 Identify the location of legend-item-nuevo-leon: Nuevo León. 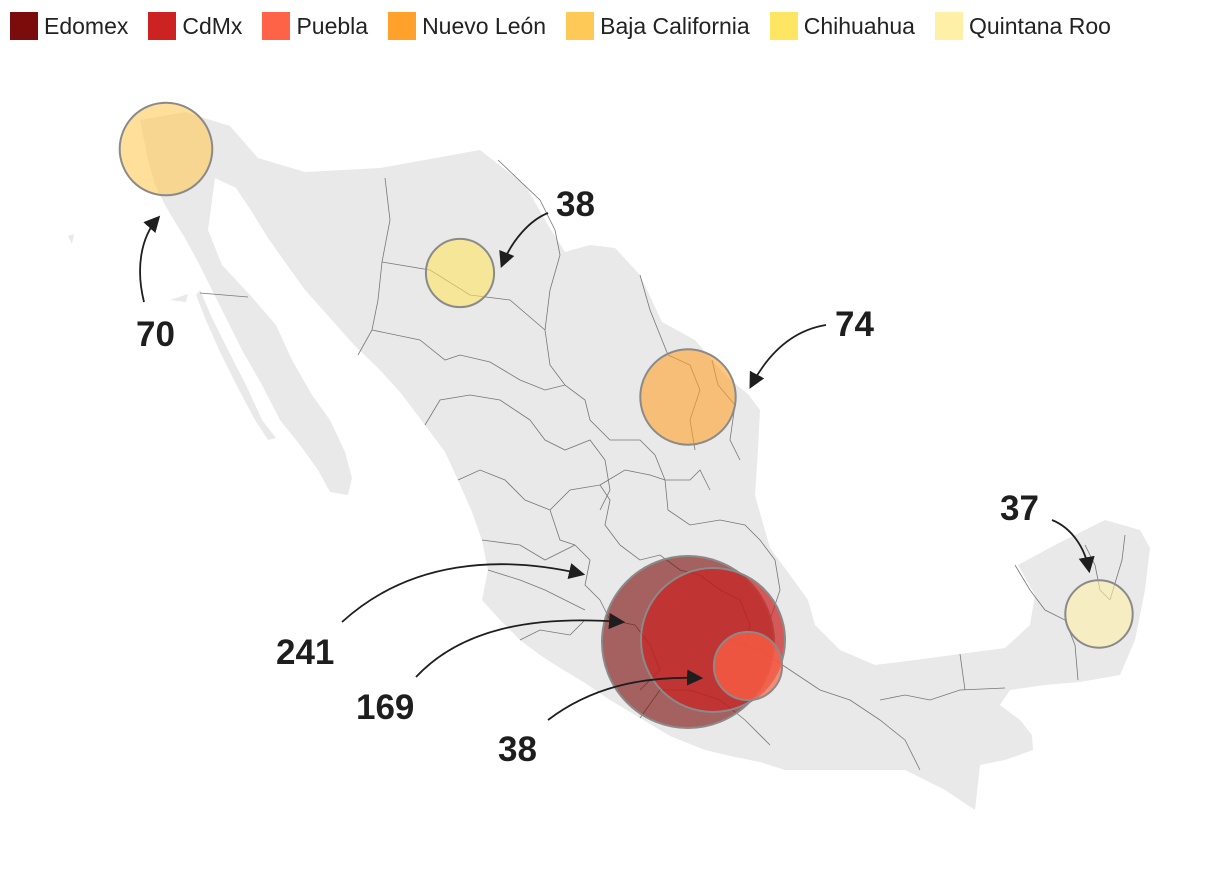
(467, 26).